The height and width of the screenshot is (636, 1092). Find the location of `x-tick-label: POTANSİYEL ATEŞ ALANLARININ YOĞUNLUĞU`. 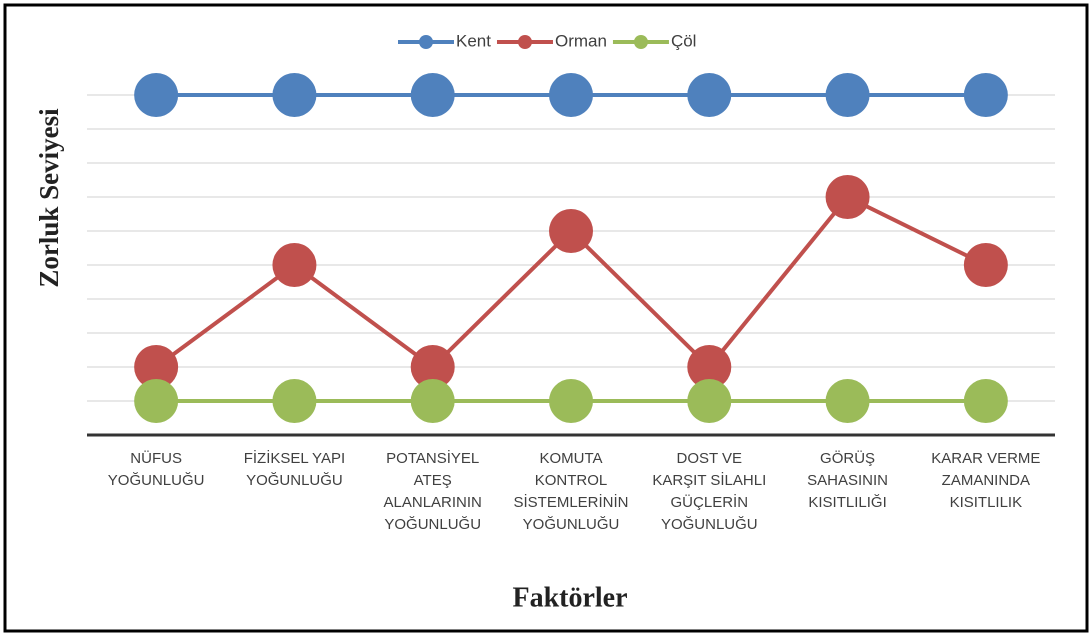

x-tick-label: POTANSİYEL ATEŞ ALANLARININ YOĞUNLUĞU is located at coordinates (432, 491).